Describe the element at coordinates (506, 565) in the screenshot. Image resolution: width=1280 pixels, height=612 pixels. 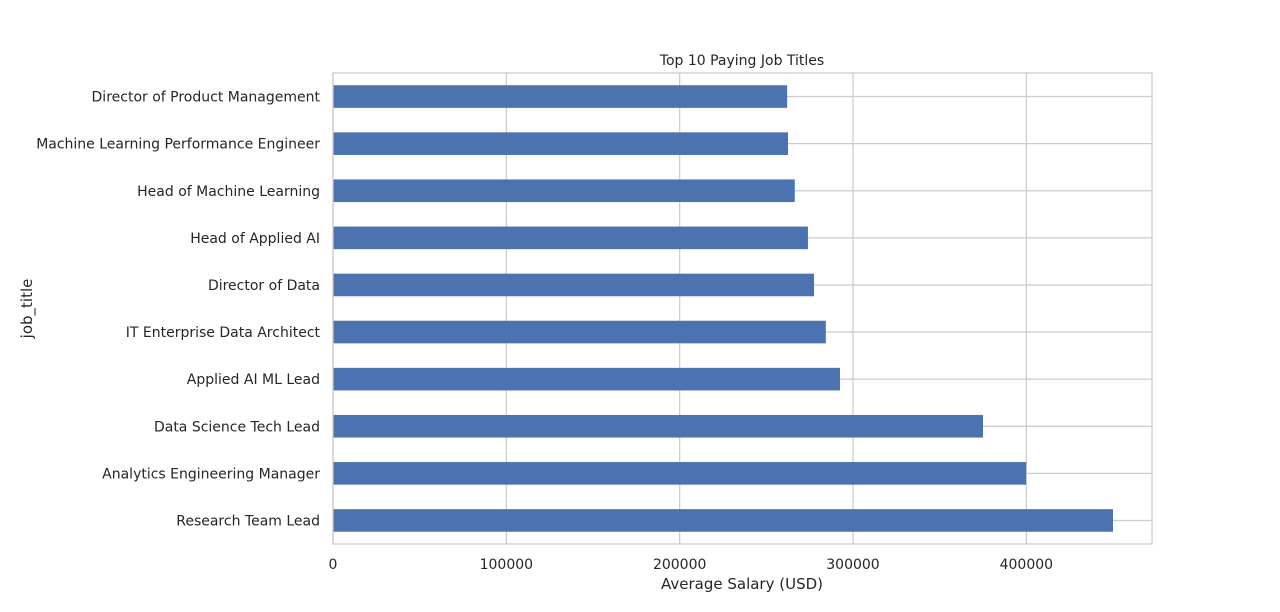
I see `x-tick-label: 100000` at that location.